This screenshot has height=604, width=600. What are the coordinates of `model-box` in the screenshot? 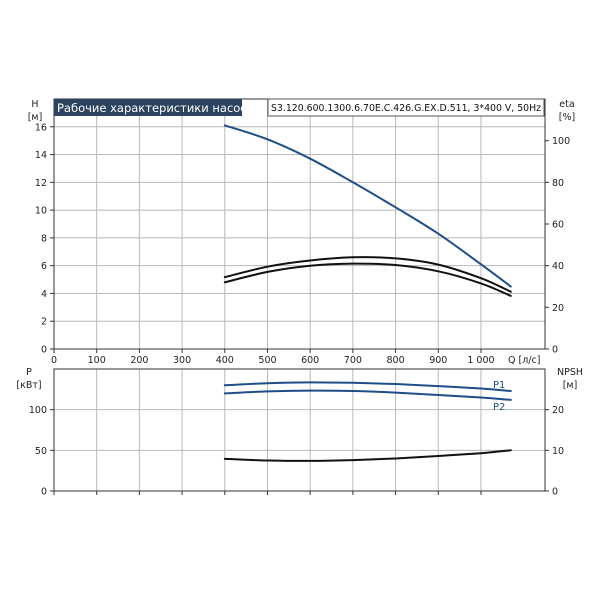 It's located at (406, 107).